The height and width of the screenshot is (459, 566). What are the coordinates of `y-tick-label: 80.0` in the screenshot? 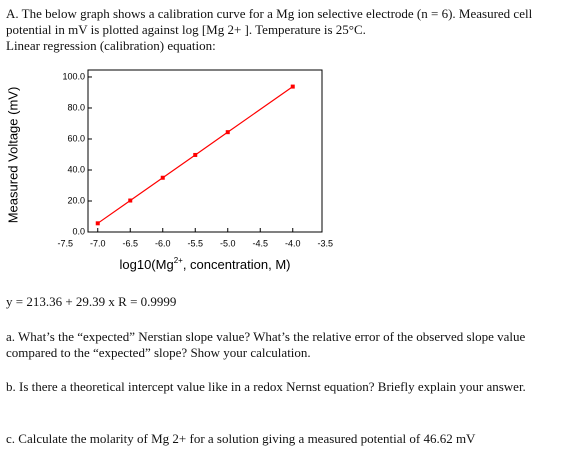 It's located at (76, 107).